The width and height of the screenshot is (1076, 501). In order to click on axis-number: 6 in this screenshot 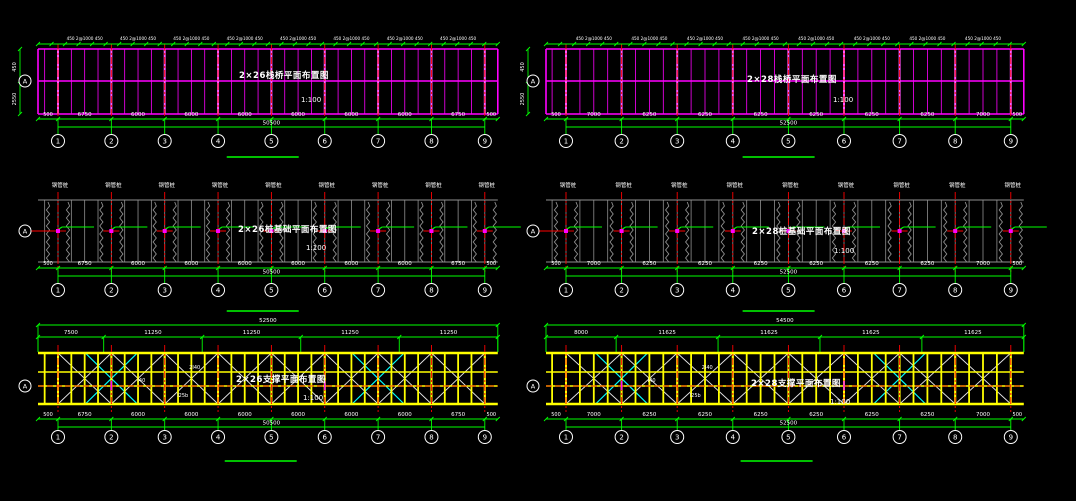, I will do `click(844, 438)`.